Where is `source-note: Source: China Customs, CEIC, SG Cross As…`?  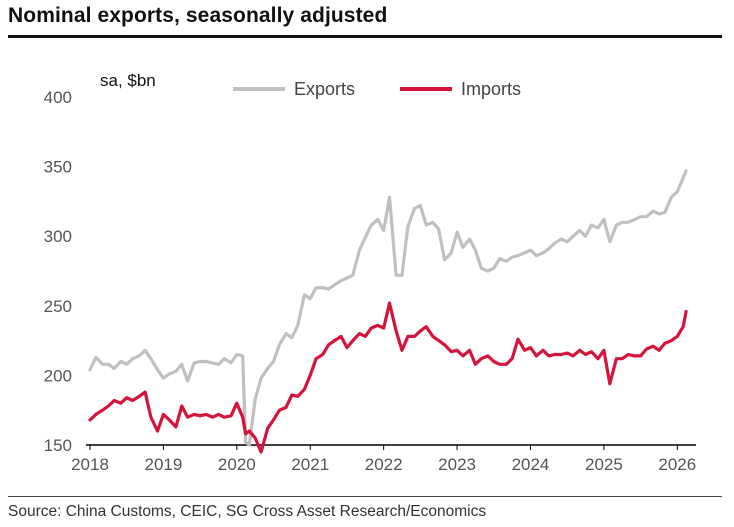 source-note: Source: China Customs, CEIC, SG Cross As… is located at coordinates (247, 511).